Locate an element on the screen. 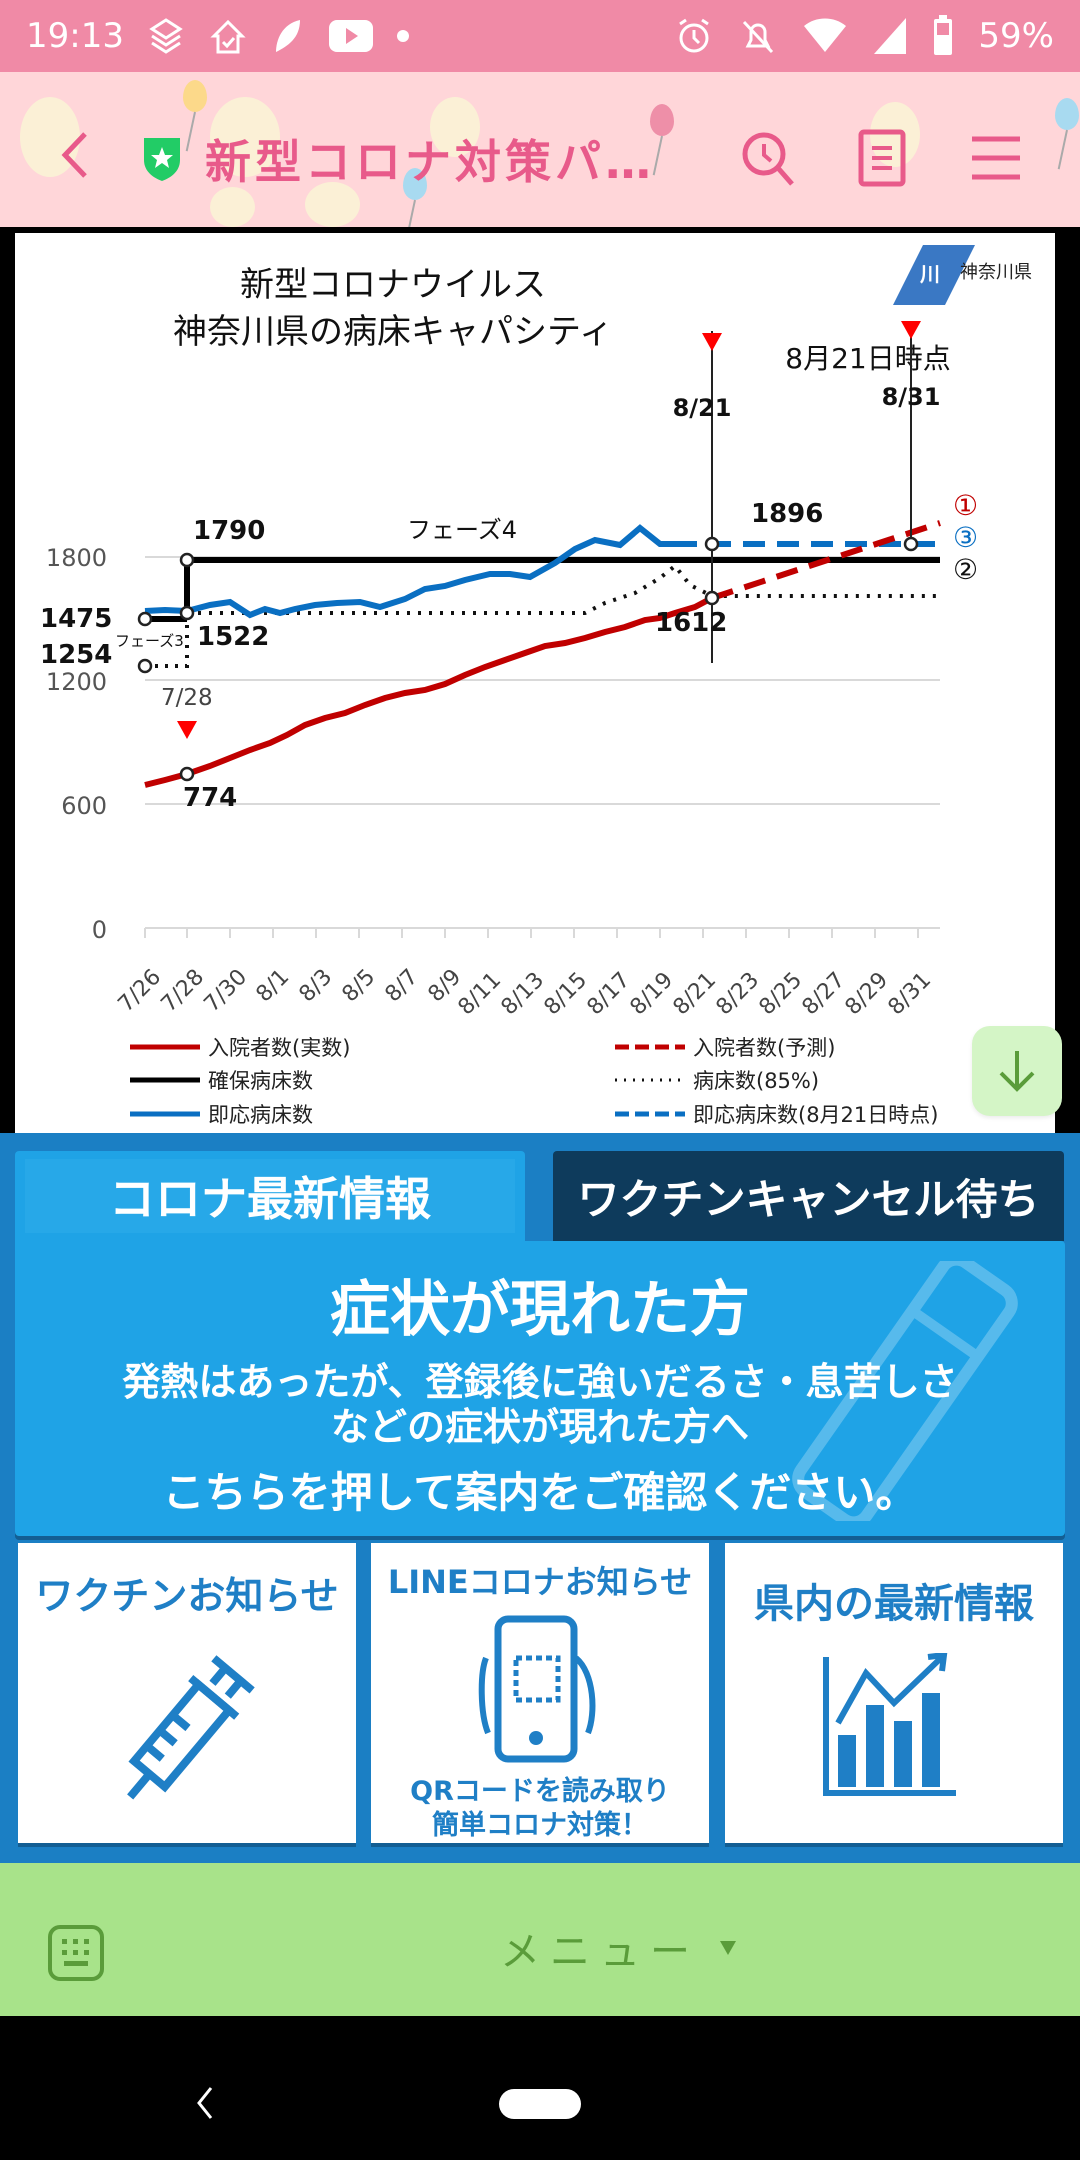 The width and height of the screenshot is (1080, 2160). status-bar: 19:13 59% is located at coordinates (540, 36).